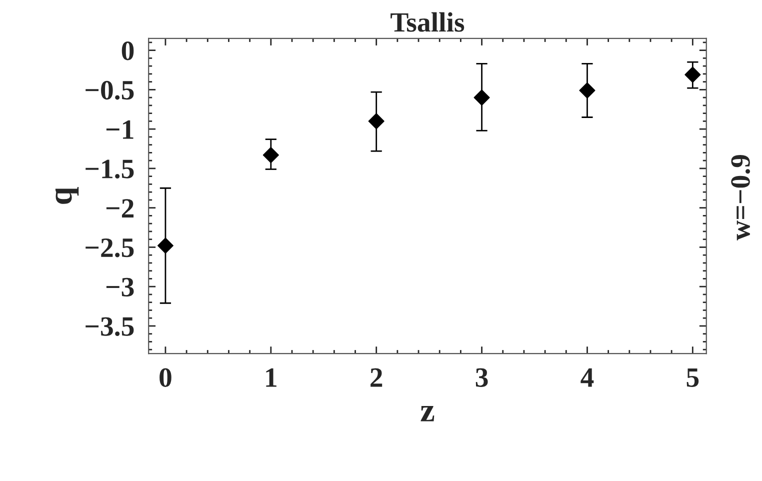 The height and width of the screenshot is (481, 762). I want to click on x-tick-label: 5, so click(692, 377).